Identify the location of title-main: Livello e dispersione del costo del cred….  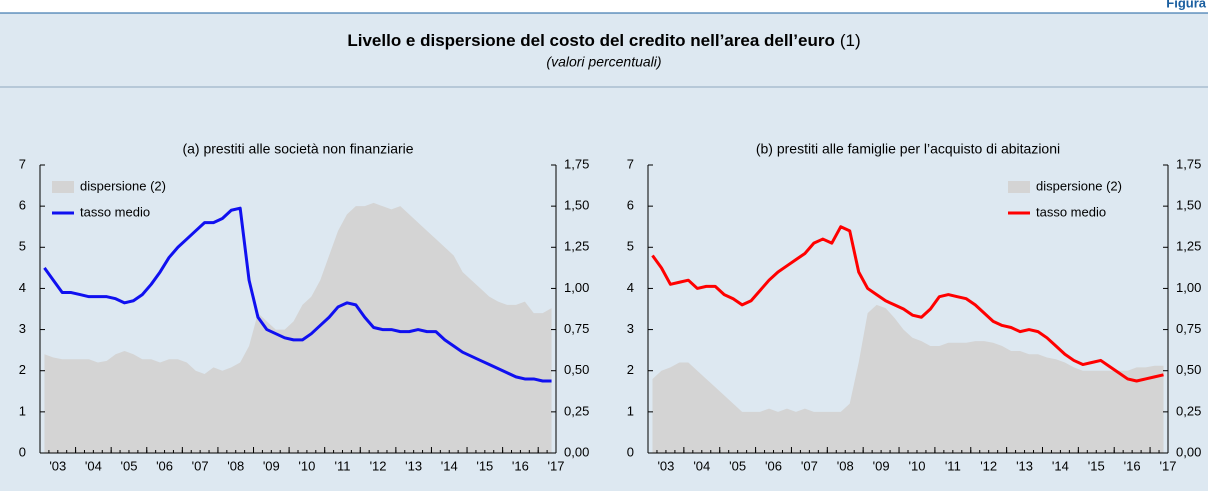
(590, 40).